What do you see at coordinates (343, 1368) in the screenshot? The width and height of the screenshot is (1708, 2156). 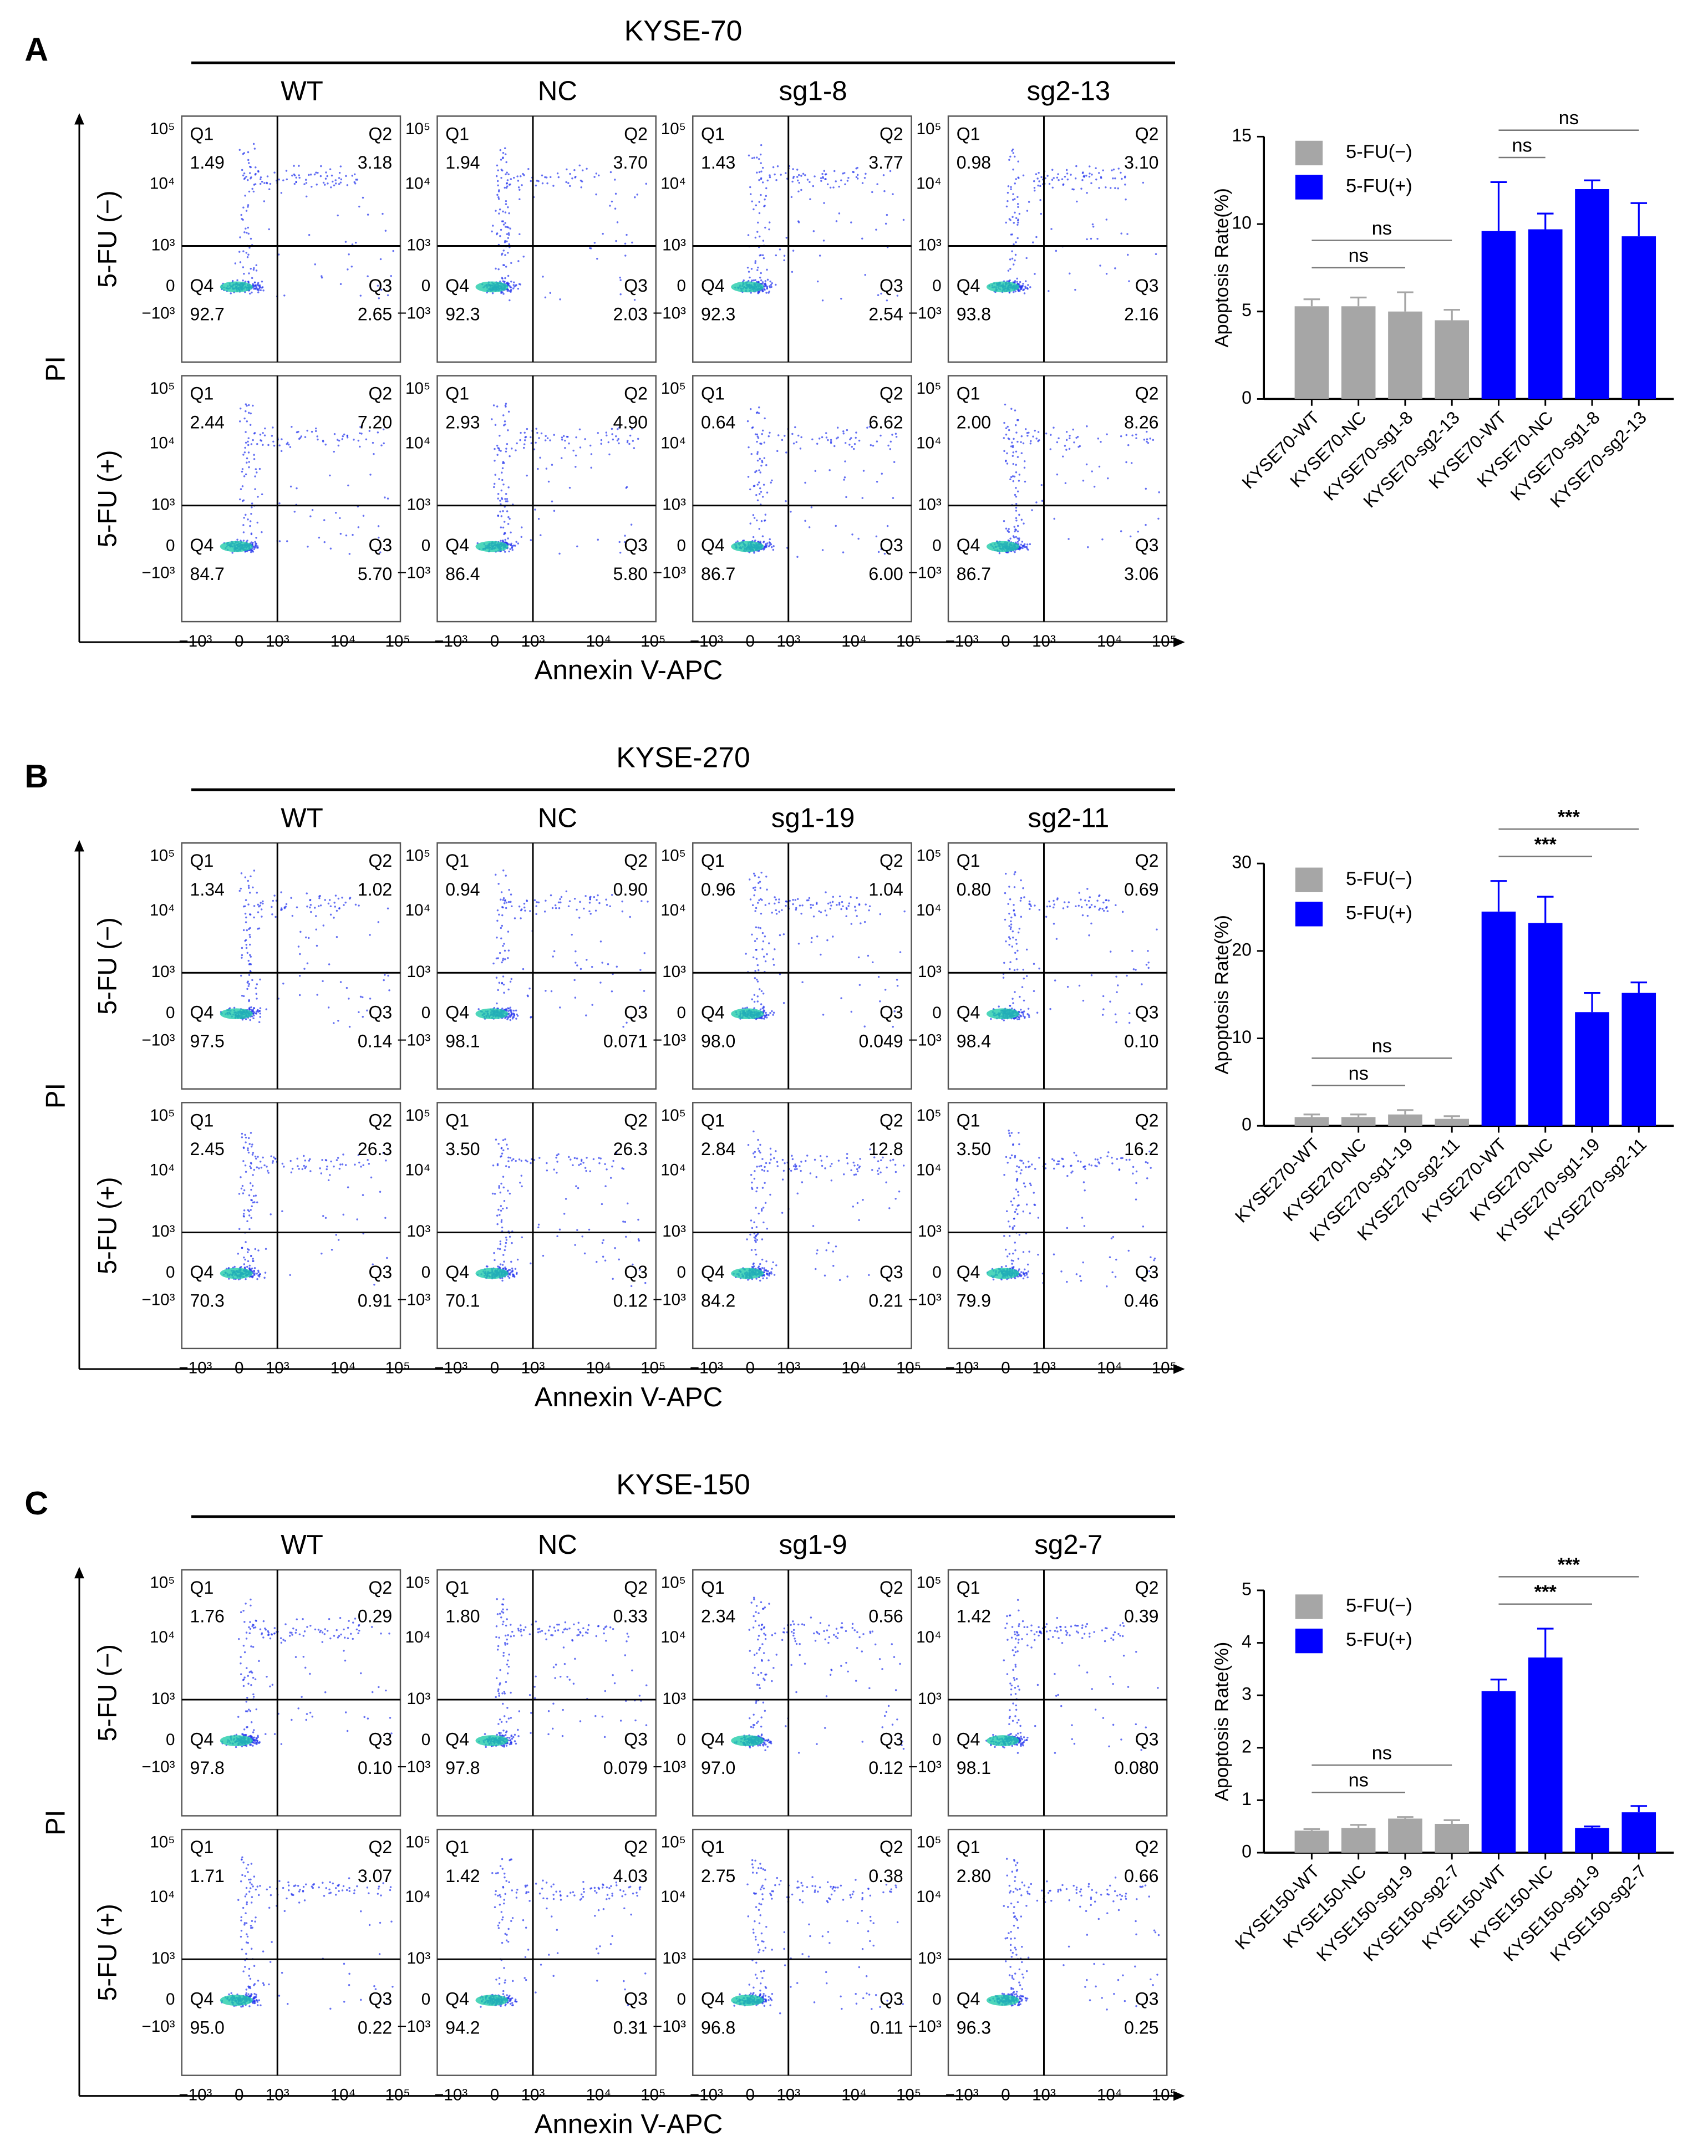 I see `x-tick-label: 10⁴` at bounding box center [343, 1368].